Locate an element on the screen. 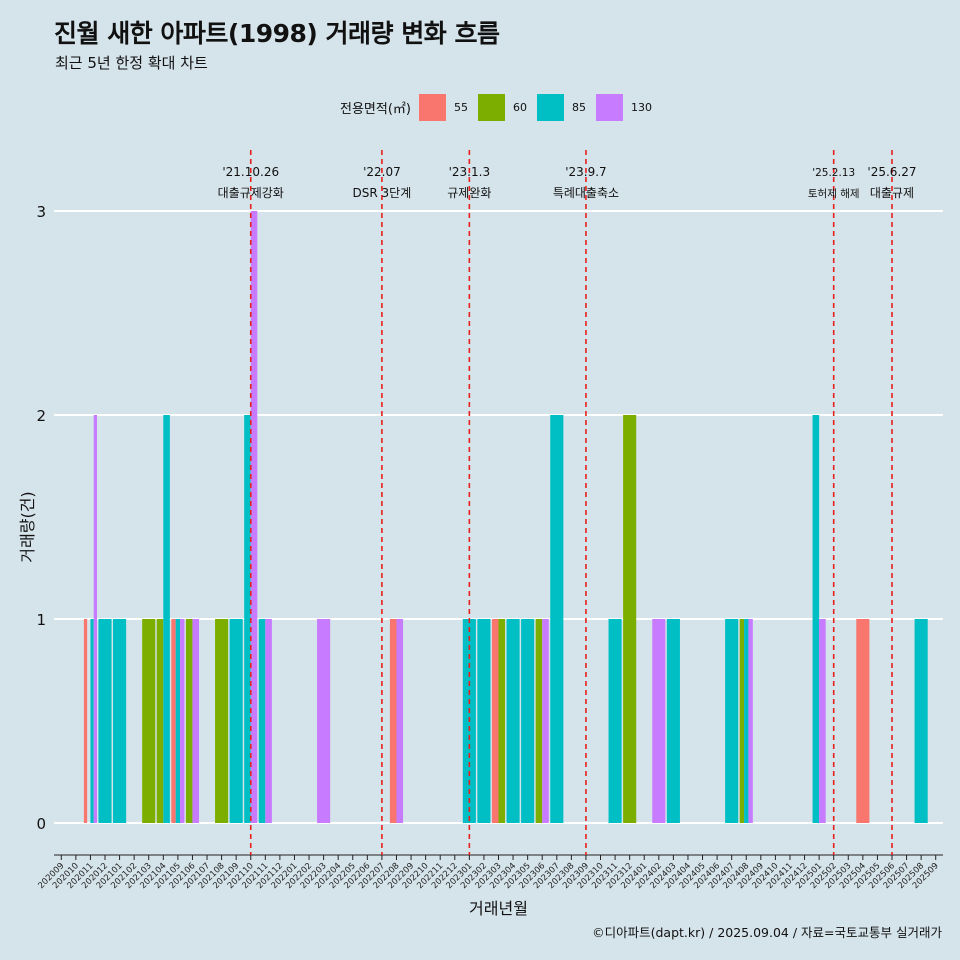  legend-label-130: 130 is located at coordinates (641, 107).